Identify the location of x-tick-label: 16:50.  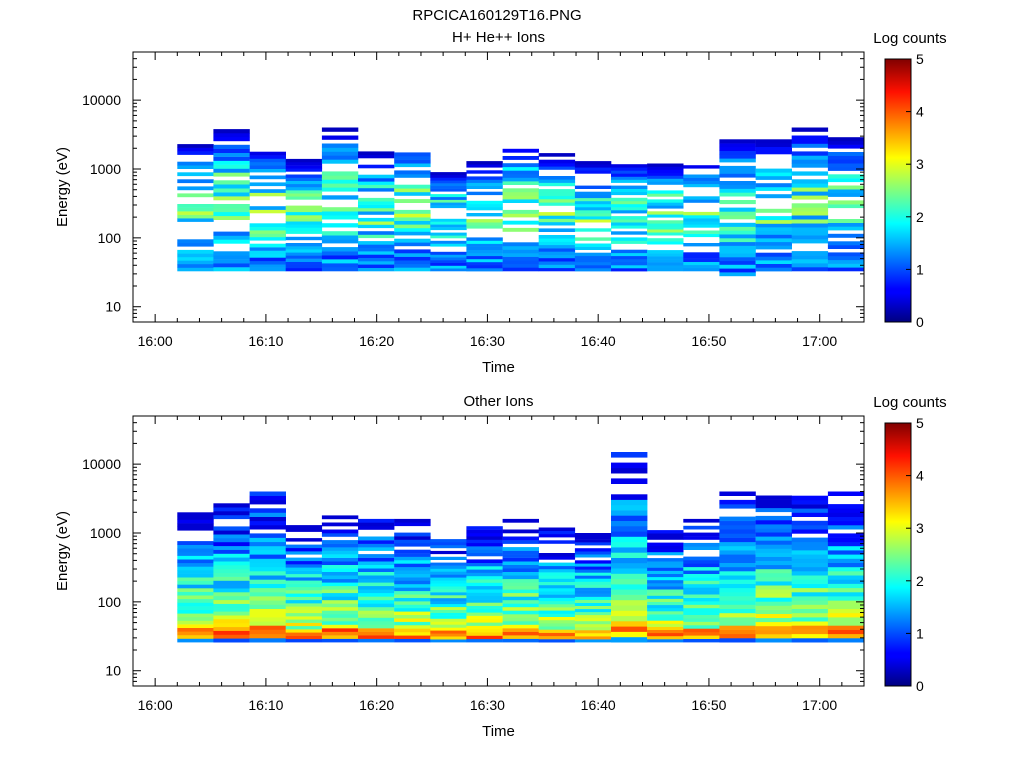
(708, 341).